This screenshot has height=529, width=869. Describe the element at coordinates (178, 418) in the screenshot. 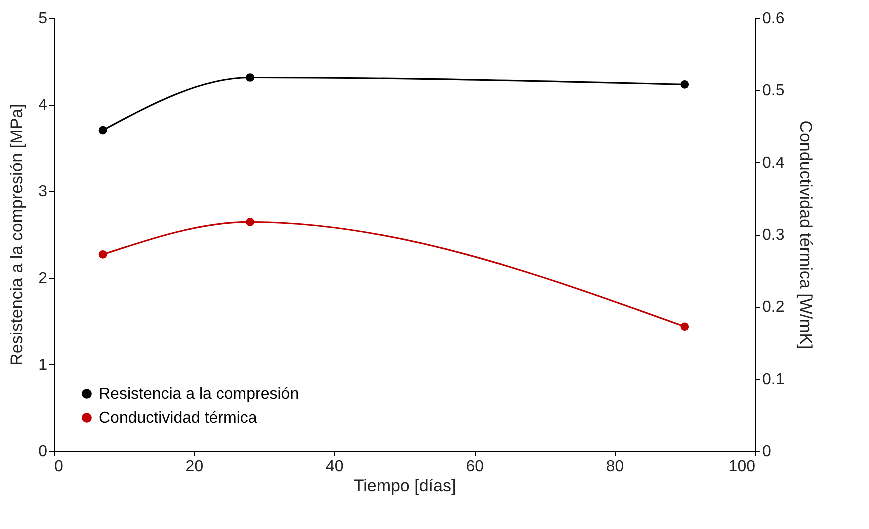

I see `legend-label: Conductividad térmica` at that location.